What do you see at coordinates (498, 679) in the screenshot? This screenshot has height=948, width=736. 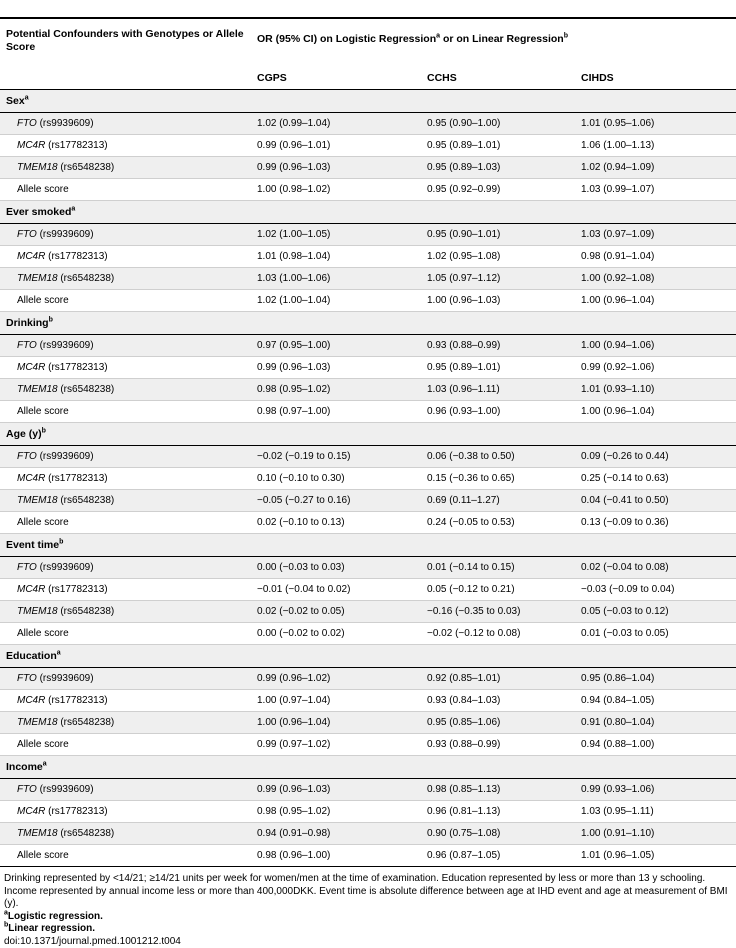 I see `cchs-value: 0.92 (0.85–1.01)` at bounding box center [498, 679].